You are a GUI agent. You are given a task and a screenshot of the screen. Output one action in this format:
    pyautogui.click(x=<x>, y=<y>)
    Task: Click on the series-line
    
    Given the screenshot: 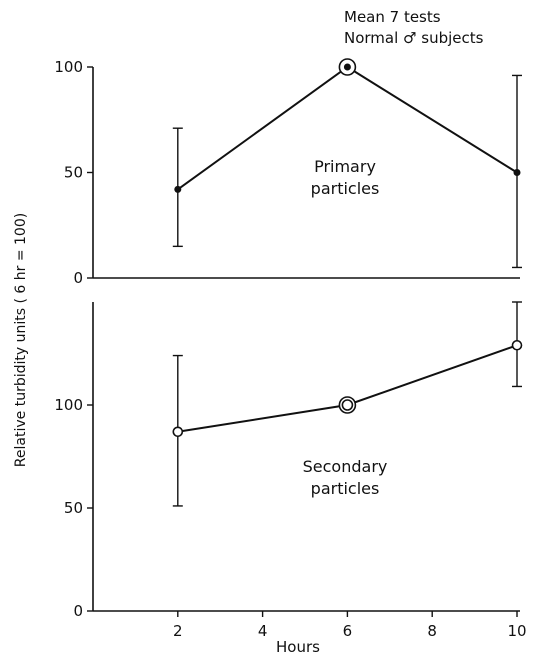 What is the action you would take?
    pyautogui.click(x=347, y=388)
    